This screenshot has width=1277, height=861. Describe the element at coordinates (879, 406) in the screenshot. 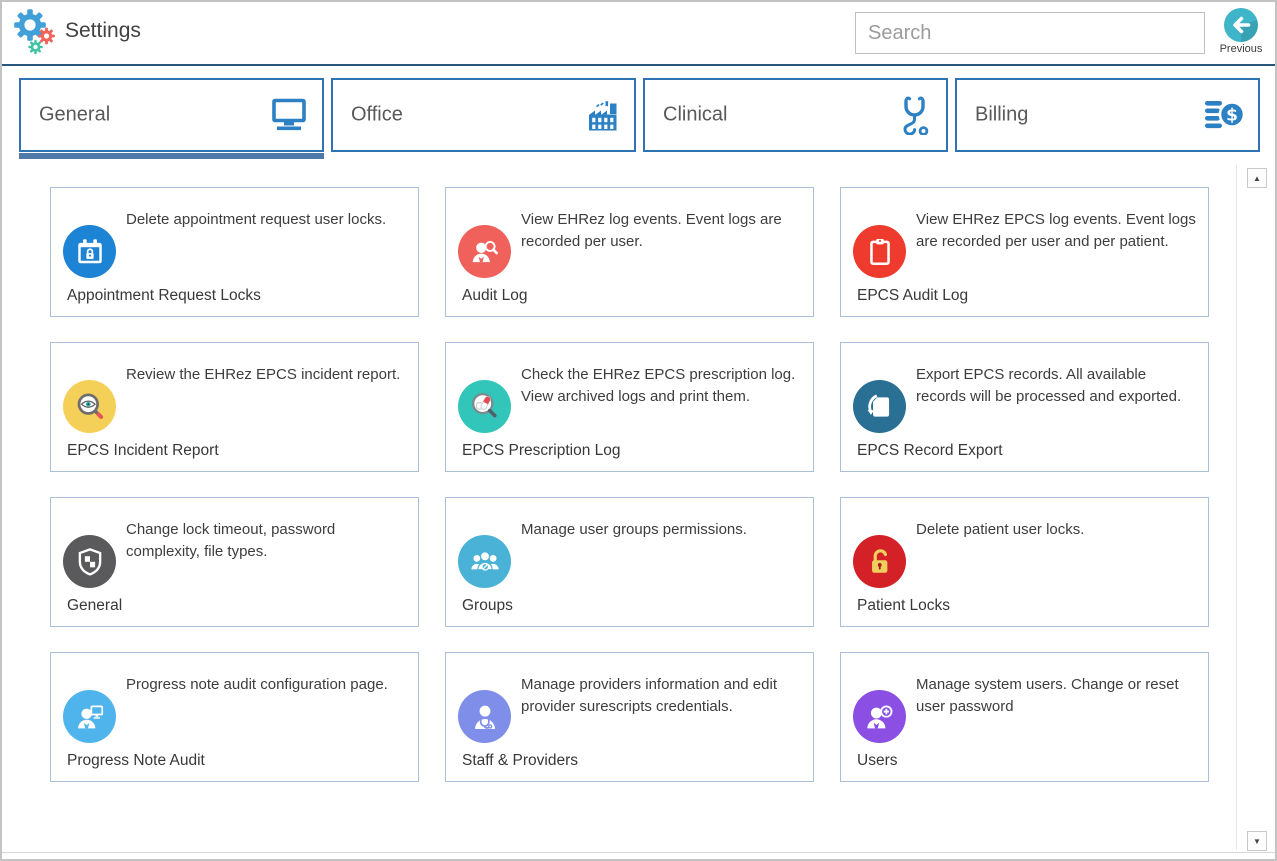

I see `document-export-icon` at that location.